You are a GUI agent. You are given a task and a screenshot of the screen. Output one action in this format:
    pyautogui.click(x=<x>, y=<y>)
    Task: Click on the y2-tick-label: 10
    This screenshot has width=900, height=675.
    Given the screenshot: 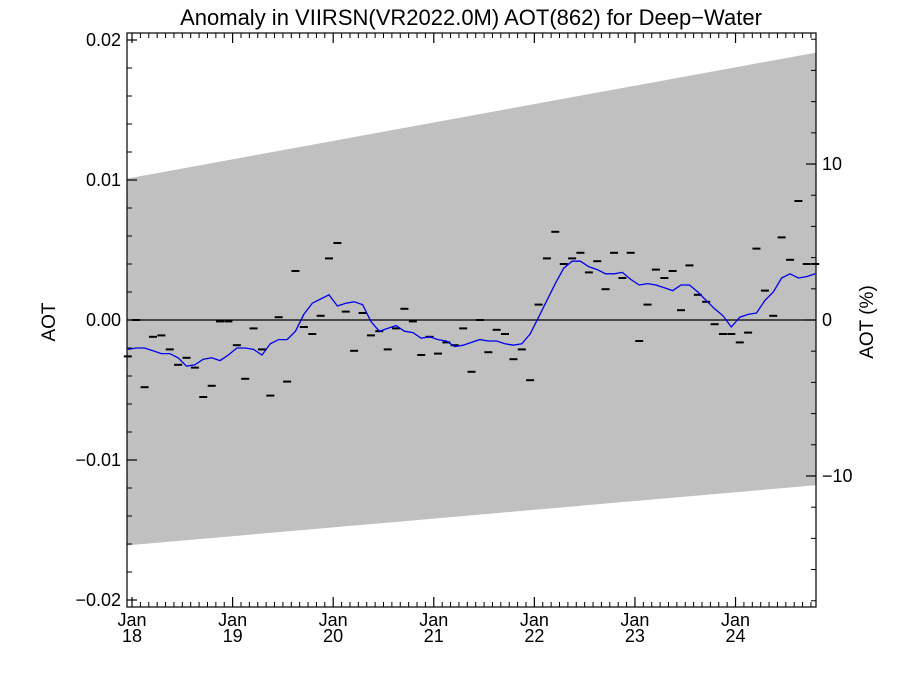 What is the action you would take?
    pyautogui.click(x=832, y=164)
    